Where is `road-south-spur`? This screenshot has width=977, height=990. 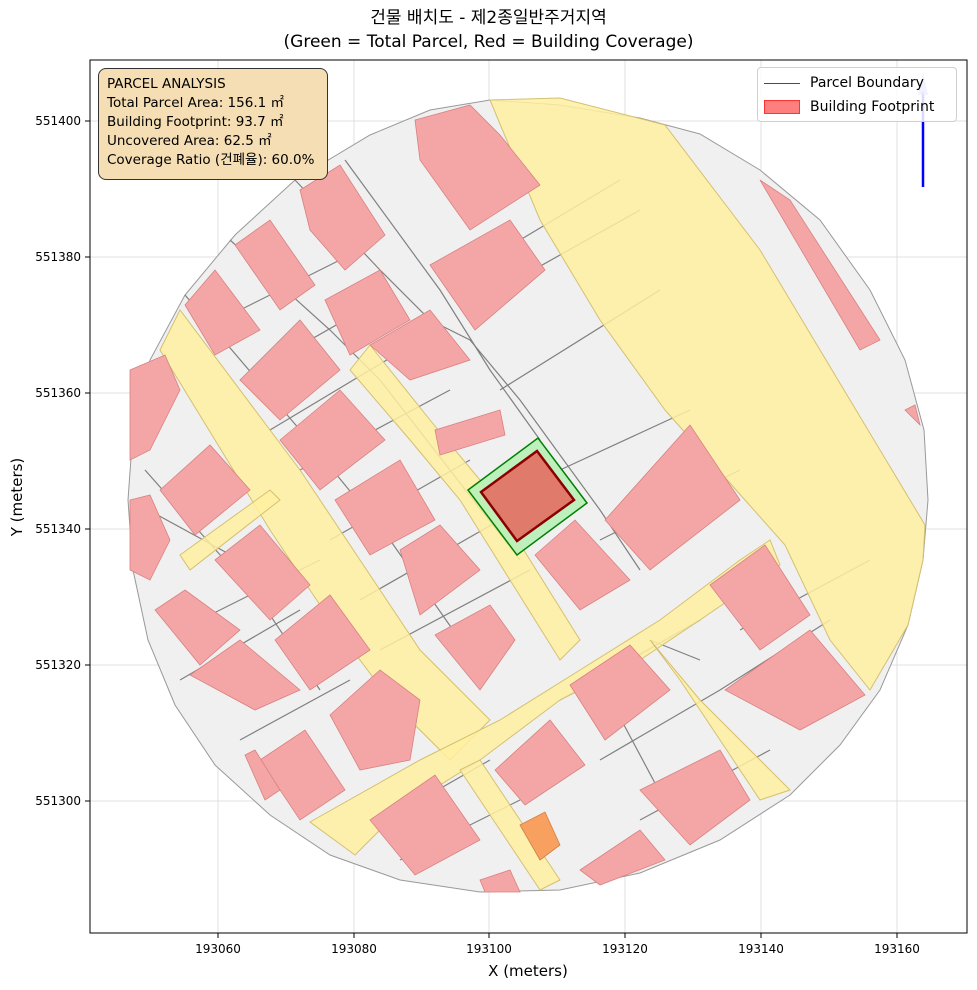 road-south-spur is located at coordinates (510, 825).